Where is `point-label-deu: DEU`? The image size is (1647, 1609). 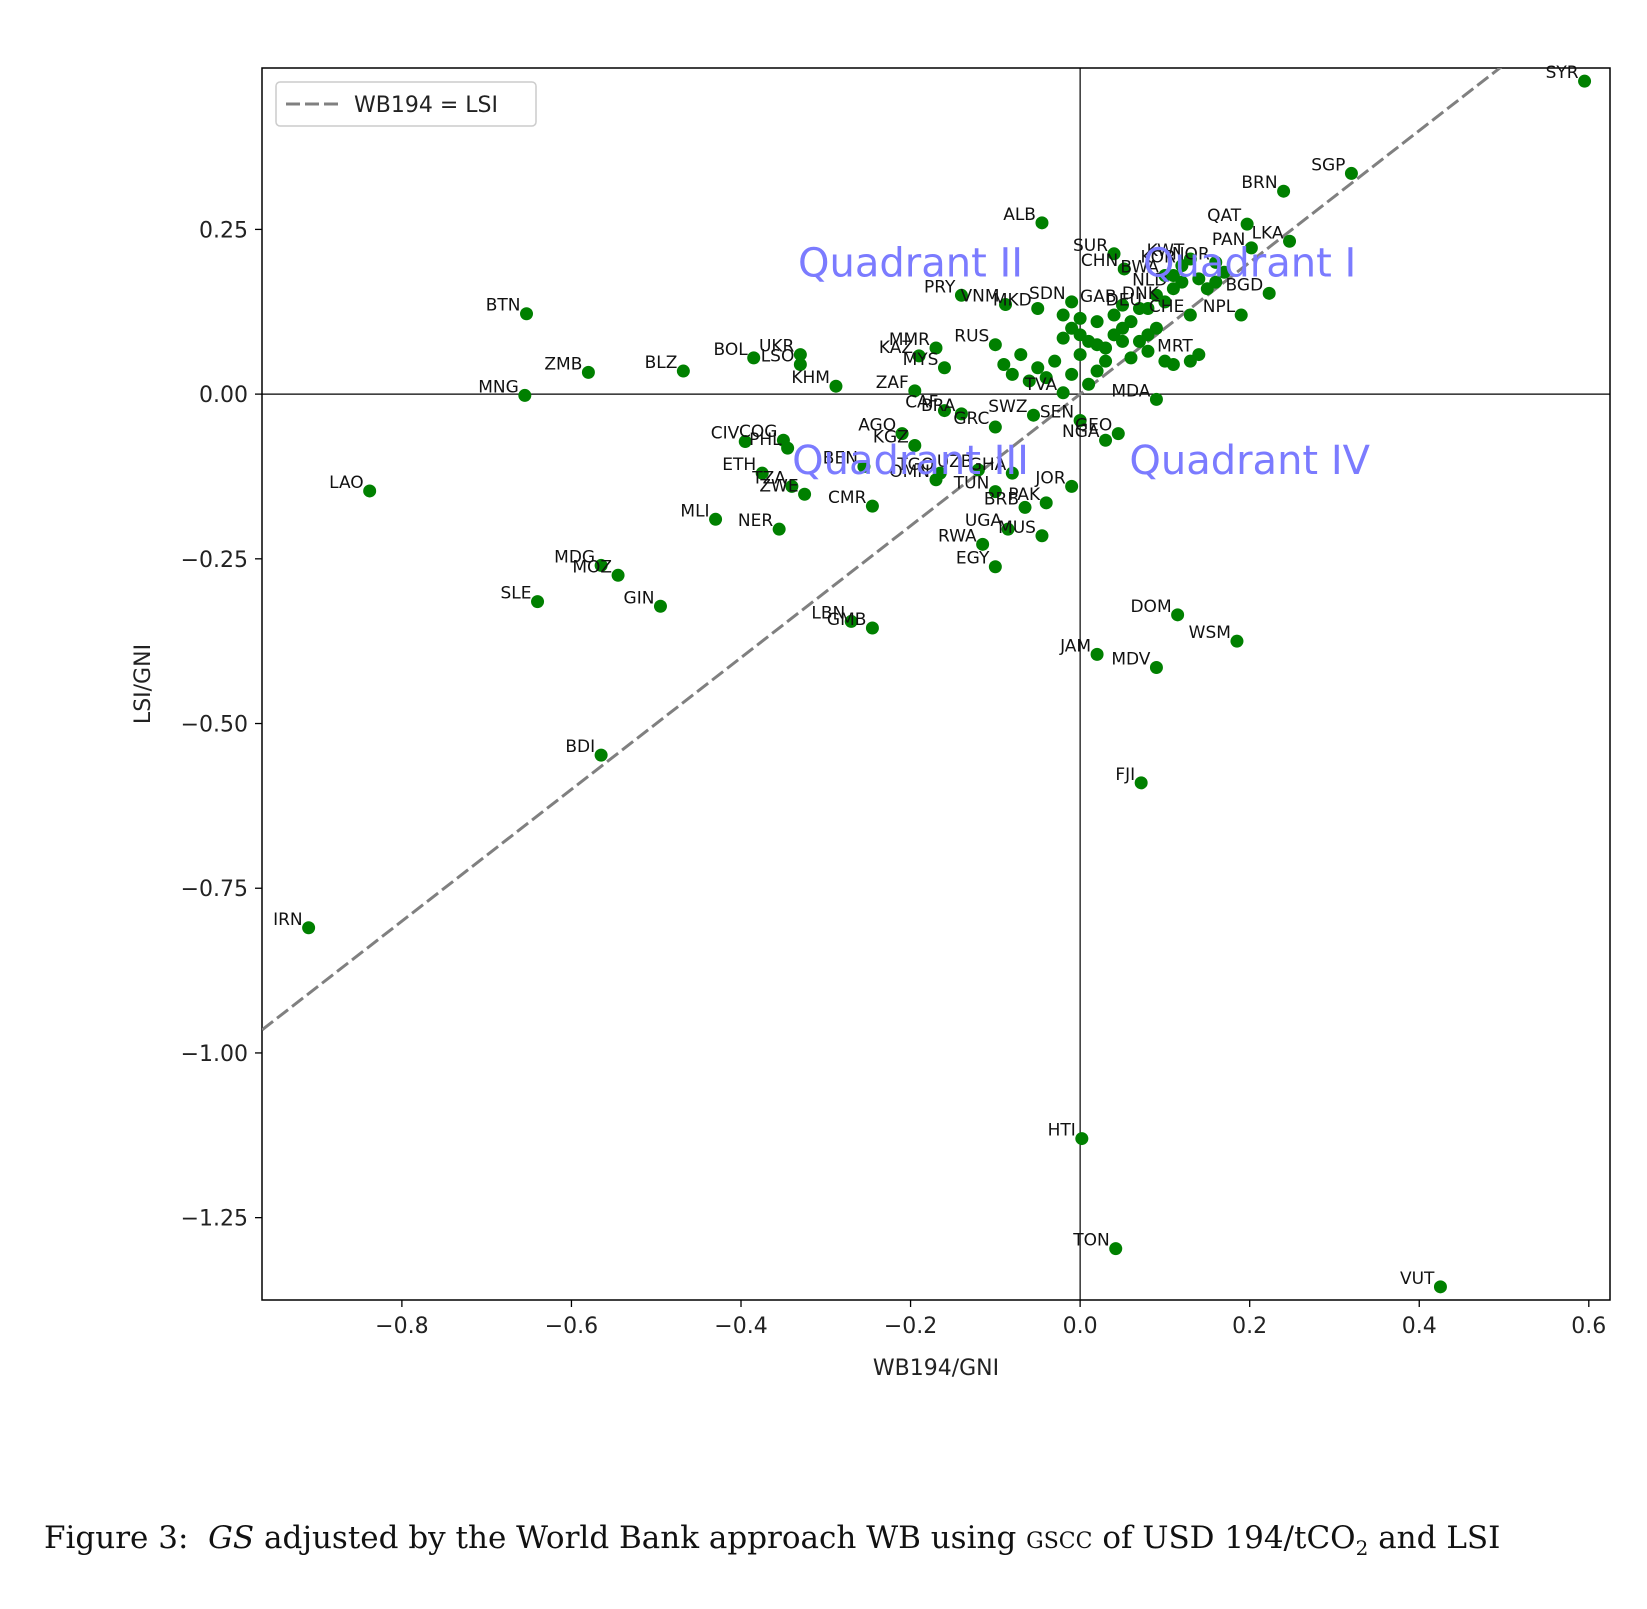
point-label-deu: DEU is located at coordinates (1124, 300).